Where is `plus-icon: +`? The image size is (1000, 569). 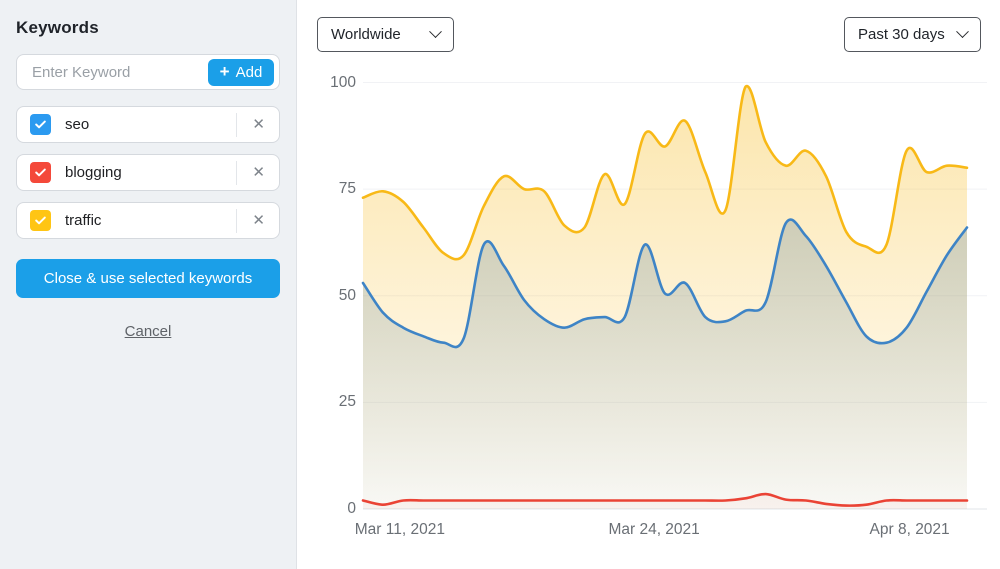
plus-icon: + is located at coordinates (224, 71).